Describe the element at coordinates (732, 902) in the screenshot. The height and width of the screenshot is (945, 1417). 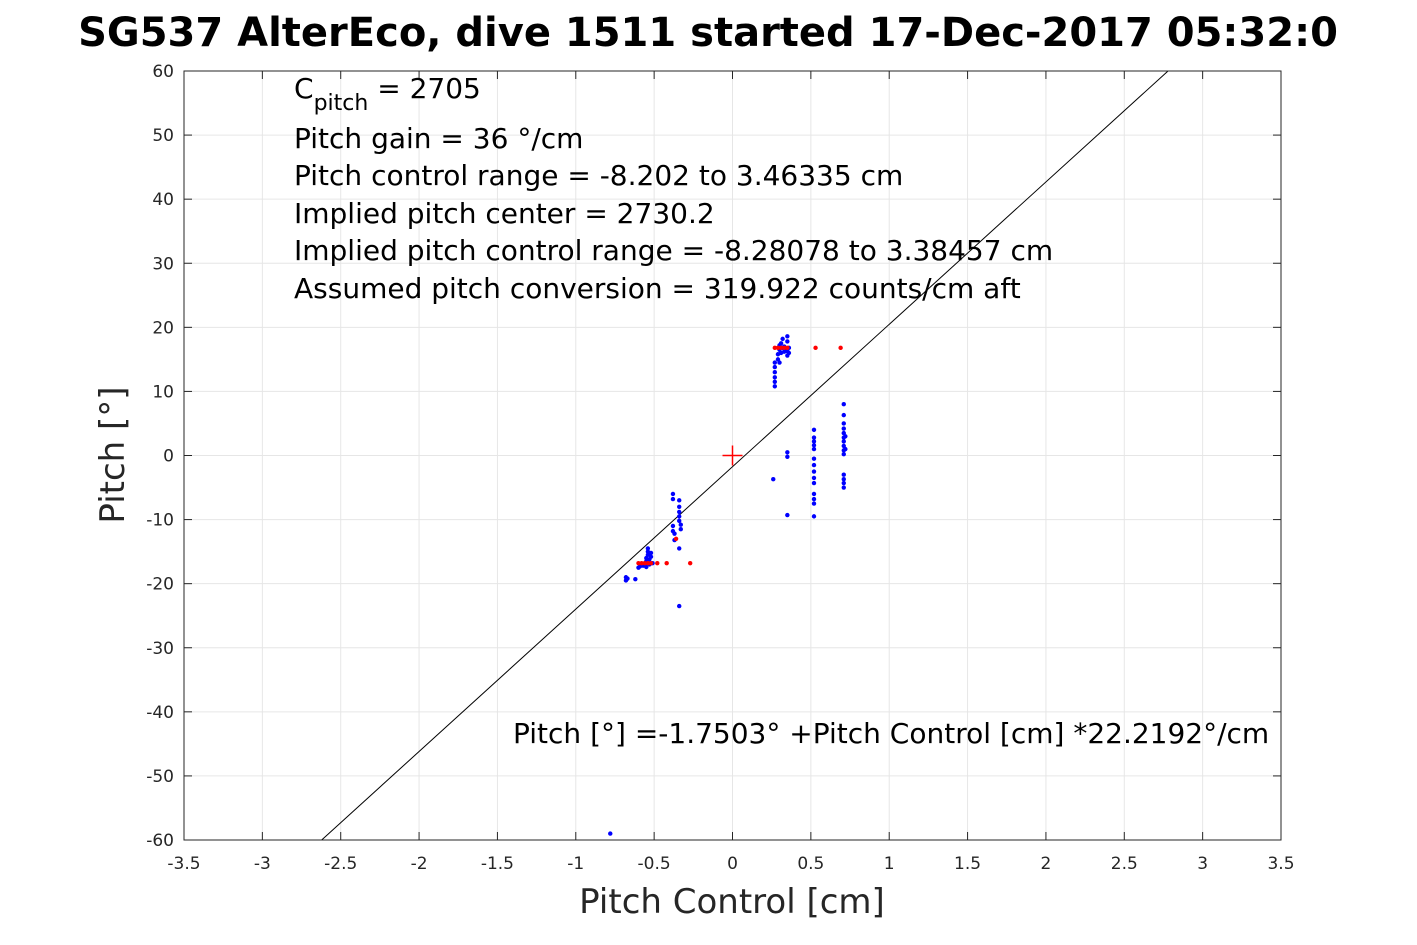
I see `x-axis-label: Pitch Control [cm]` at that location.